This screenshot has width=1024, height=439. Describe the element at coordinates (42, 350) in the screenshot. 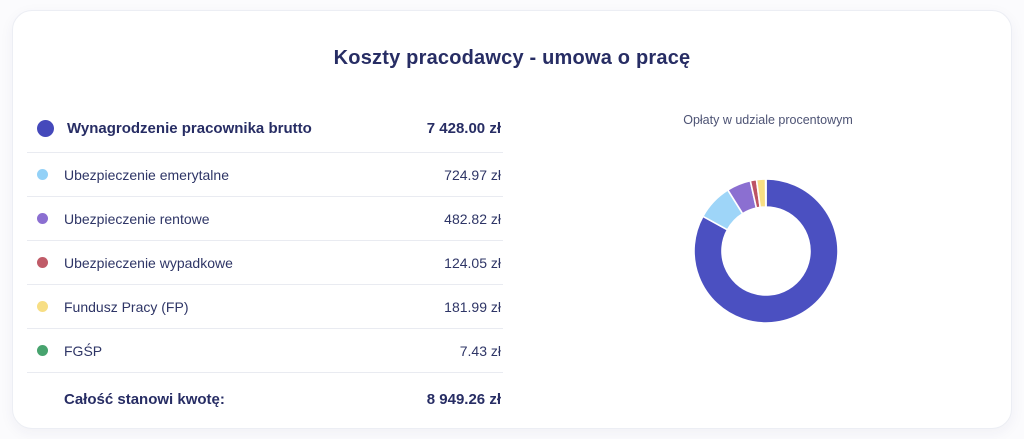

I see `legend-dot-fgsp` at that location.